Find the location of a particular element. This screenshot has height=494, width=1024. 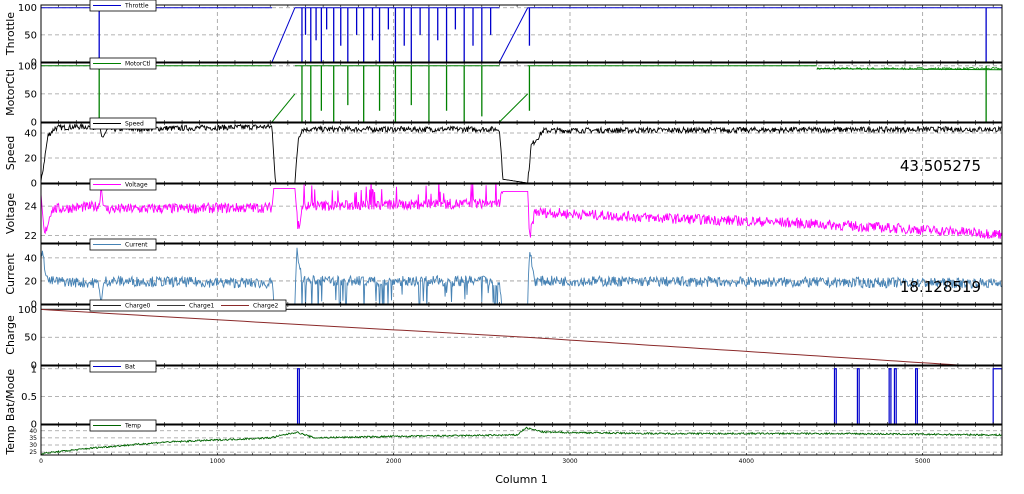

panel-current: 0 20 40 Current Current 18.128519 is located at coordinates (503, 274).